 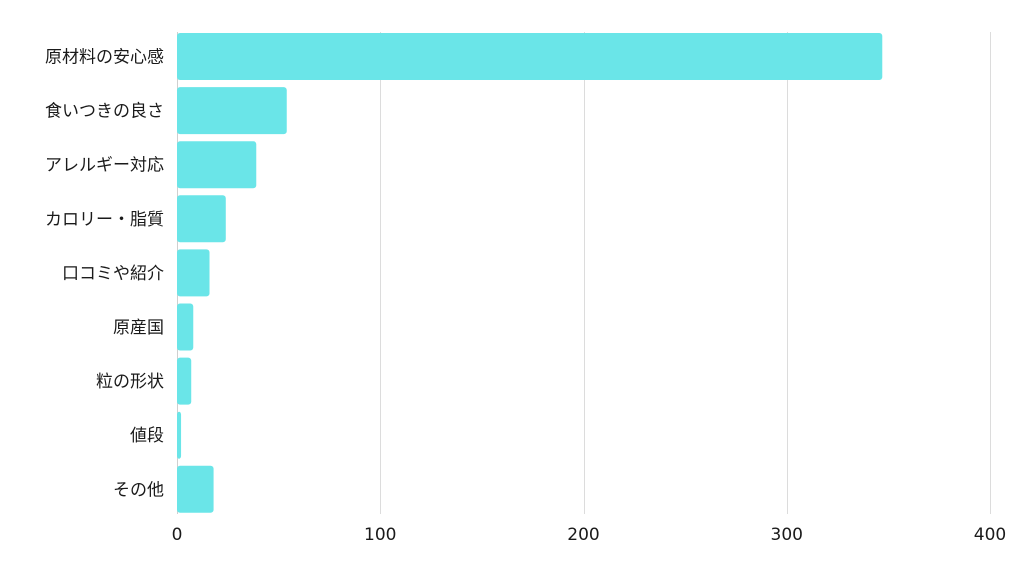 What do you see at coordinates (104, 166) in the screenshot?
I see `category-label: アレルギー対応` at bounding box center [104, 166].